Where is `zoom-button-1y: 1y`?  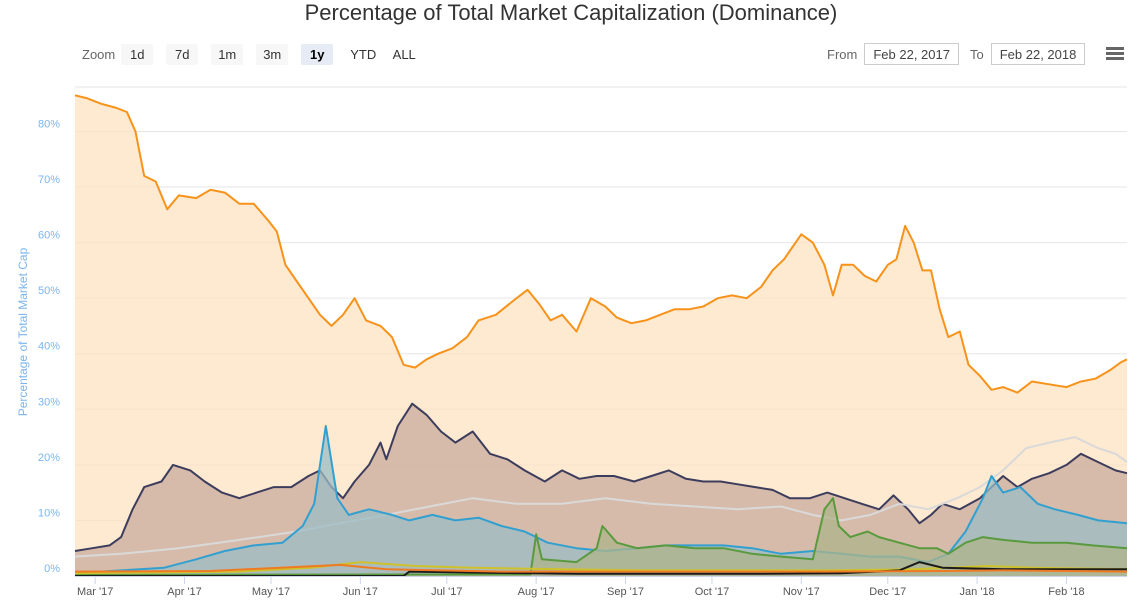 zoom-button-1y: 1y is located at coordinates (317, 54).